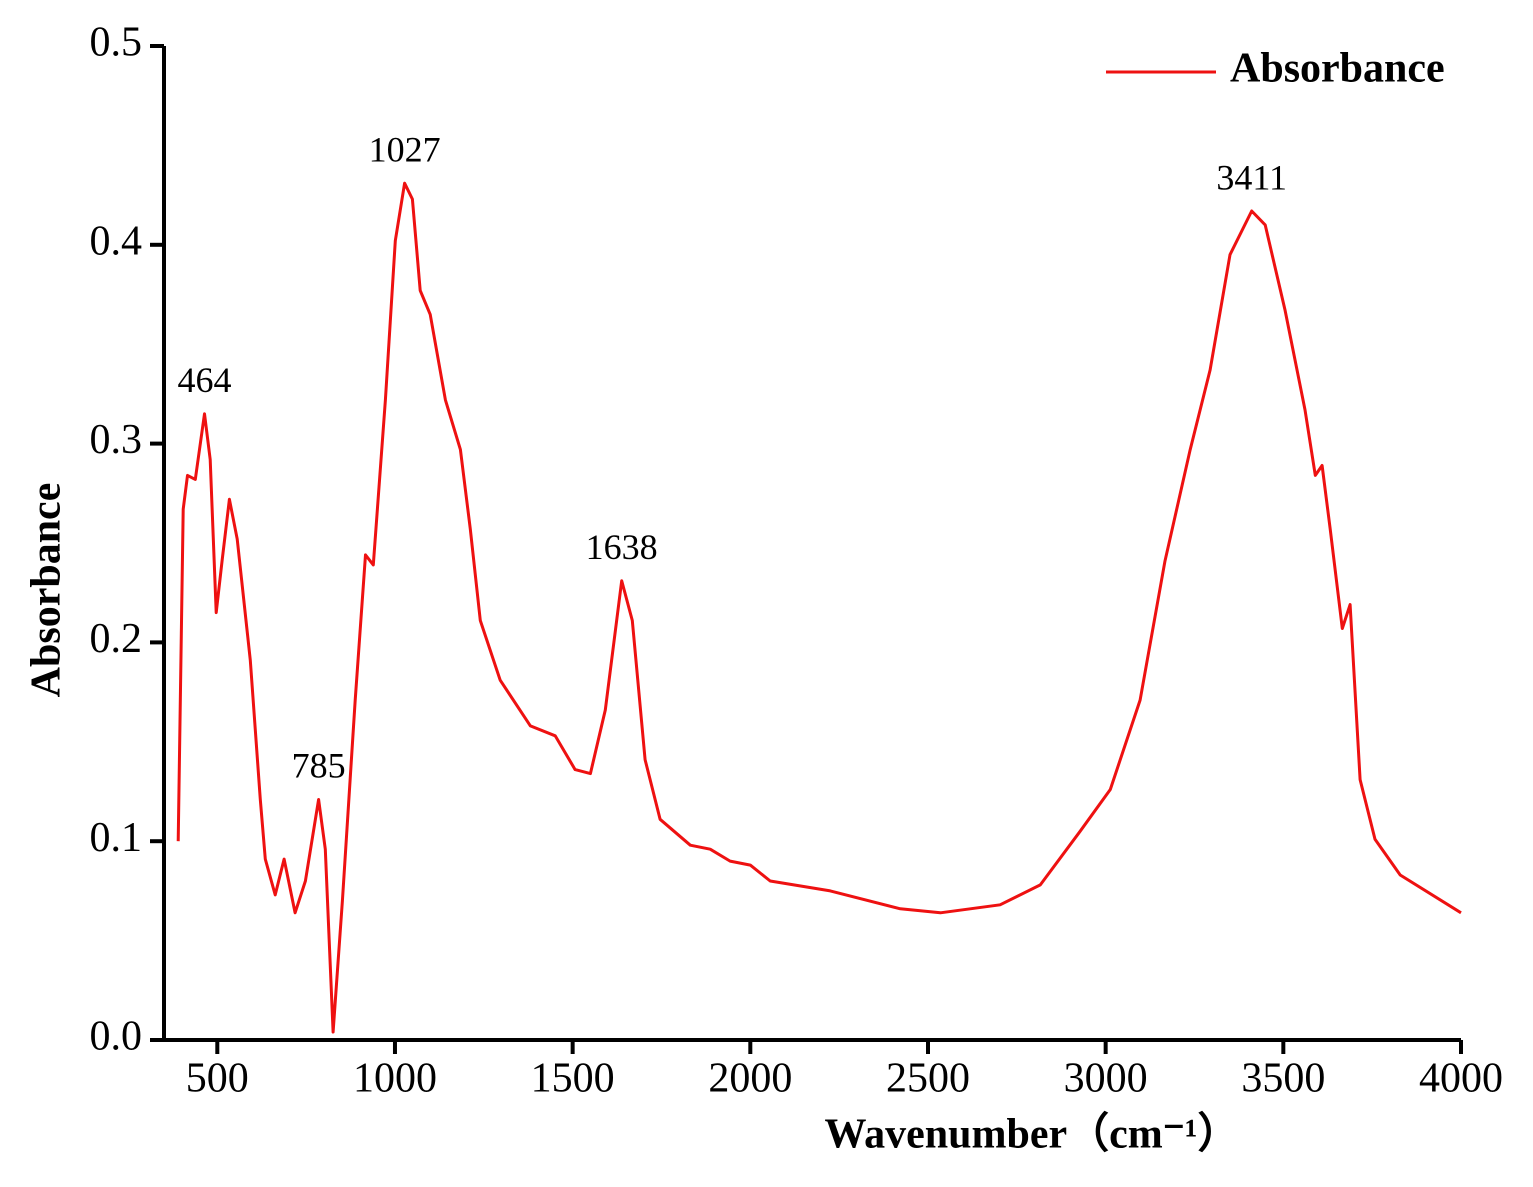  Describe the element at coordinates (116, 1037) in the screenshot. I see `y-tick-label: 0.0` at that location.